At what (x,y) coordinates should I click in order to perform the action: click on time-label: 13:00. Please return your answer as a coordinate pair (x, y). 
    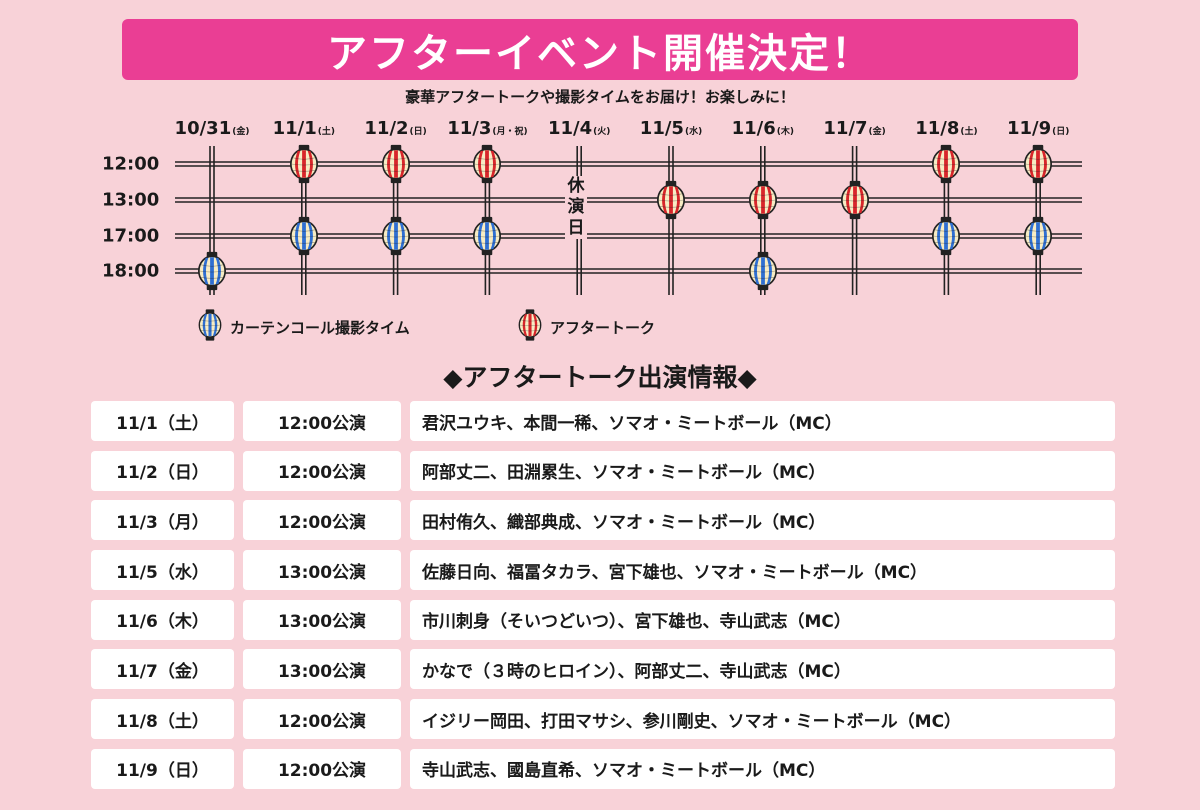
    Looking at the image, I should click on (131, 200).